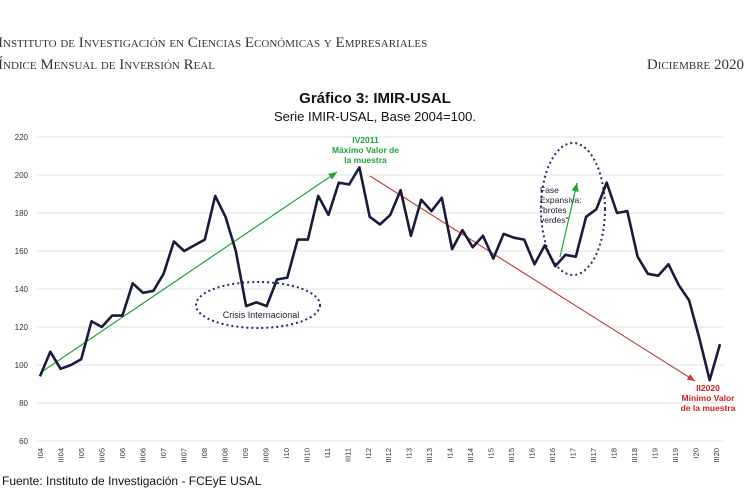  What do you see at coordinates (614, 453) in the screenshot?
I see `x-tick-label: I18` at bounding box center [614, 453].